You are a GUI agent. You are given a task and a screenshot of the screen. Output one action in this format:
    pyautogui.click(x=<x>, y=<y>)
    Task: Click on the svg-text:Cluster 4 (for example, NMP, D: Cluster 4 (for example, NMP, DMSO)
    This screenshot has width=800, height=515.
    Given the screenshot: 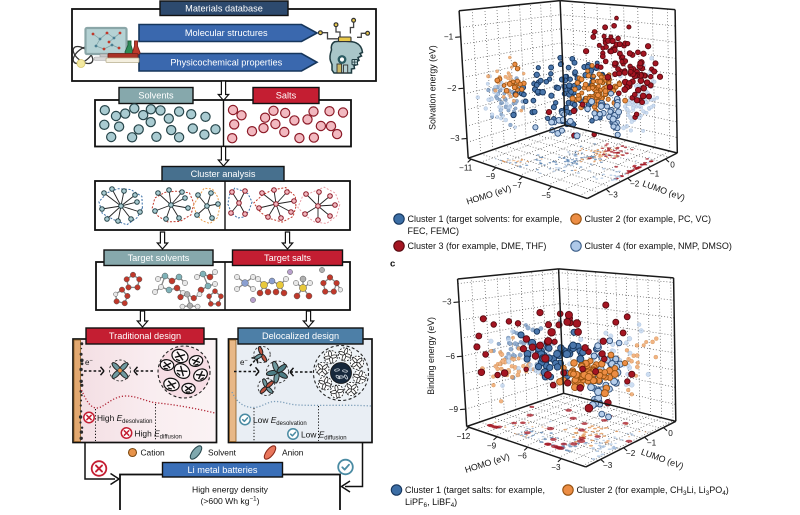 What is the action you would take?
    pyautogui.click(x=658, y=246)
    